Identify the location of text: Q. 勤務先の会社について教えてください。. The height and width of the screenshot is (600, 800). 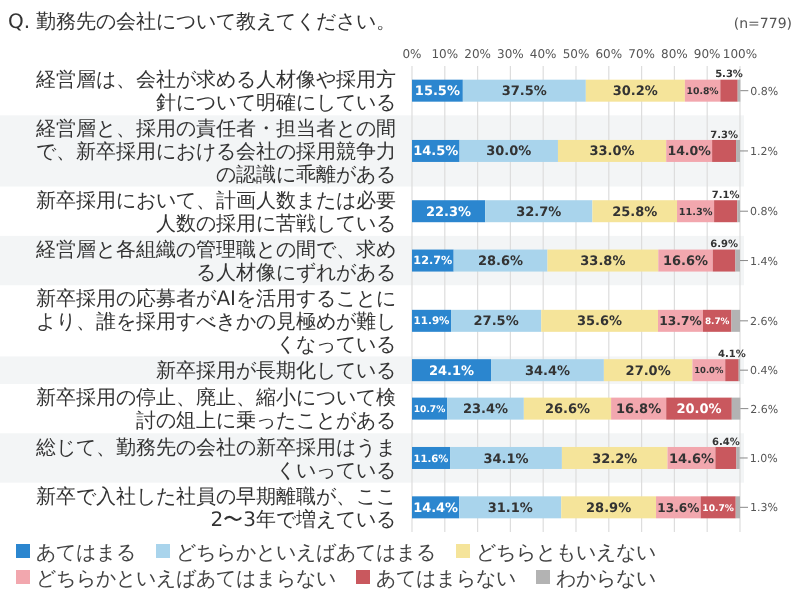
(202, 22).